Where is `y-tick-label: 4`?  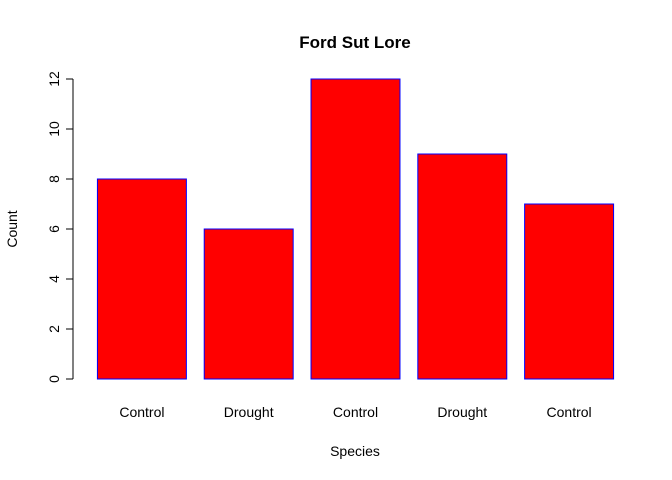 y-tick-label: 4 is located at coordinates (54, 279).